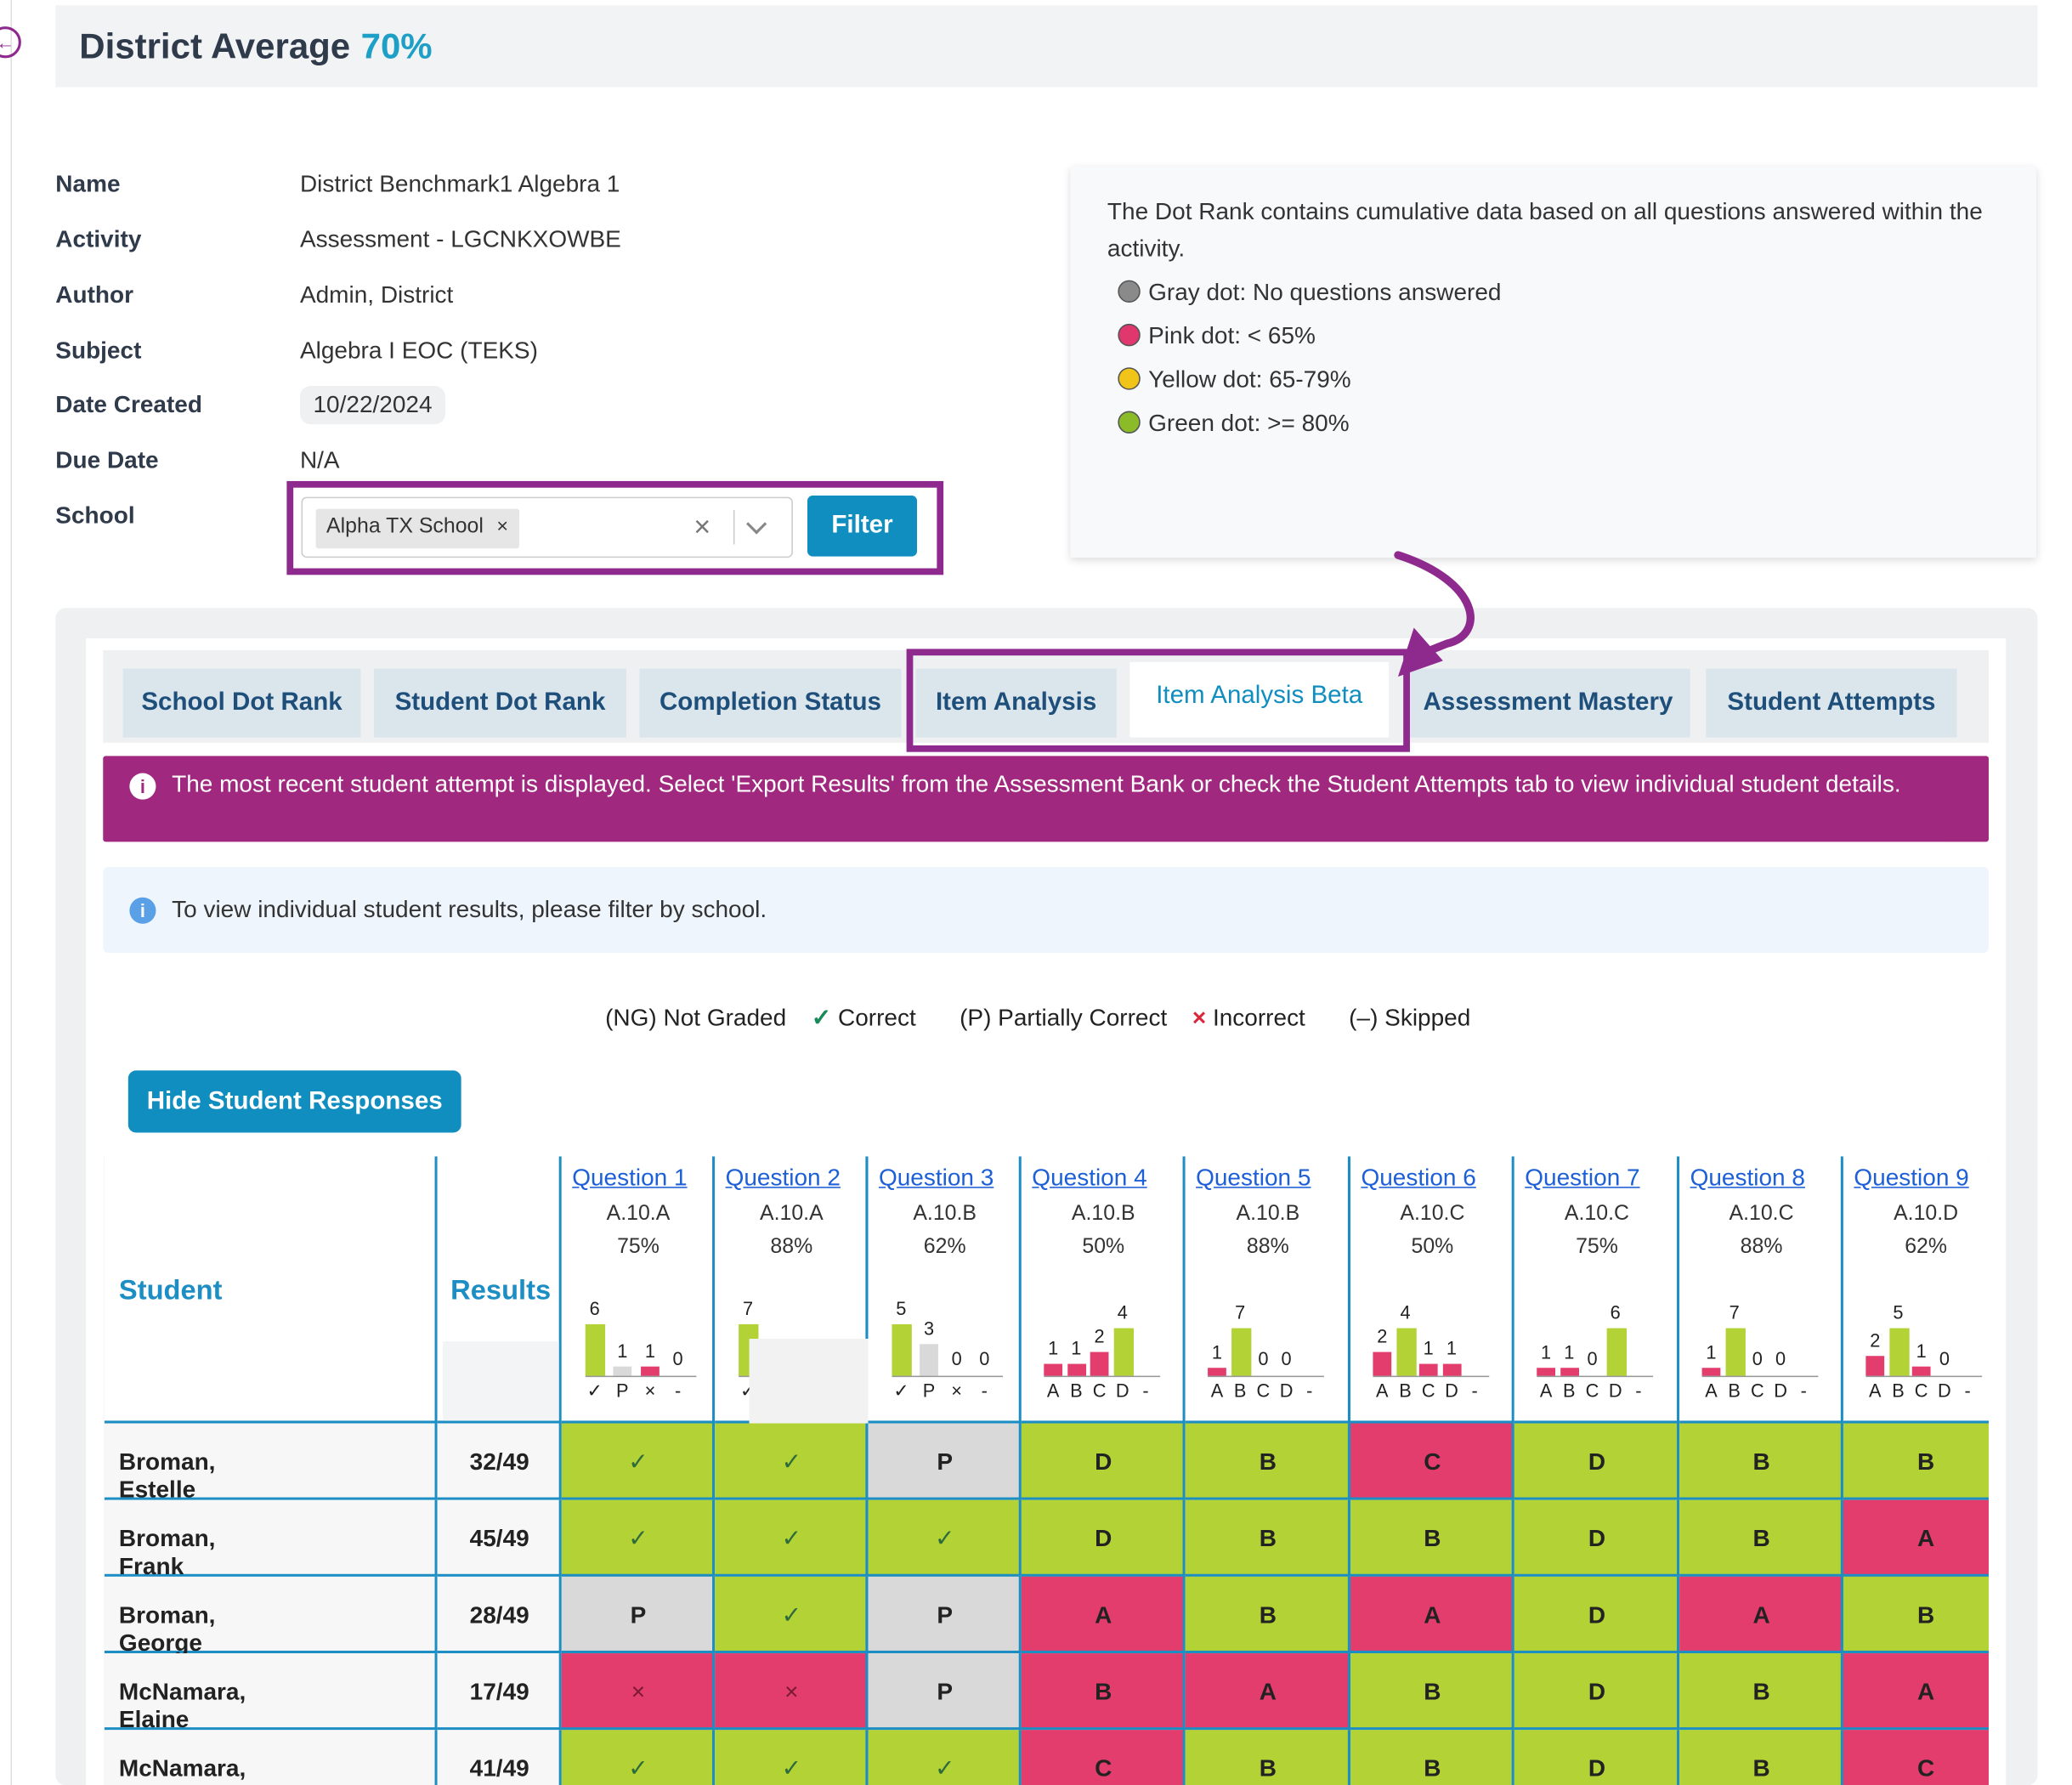 The height and width of the screenshot is (1785, 2072). I want to click on clear-icon: ×, so click(702, 527).